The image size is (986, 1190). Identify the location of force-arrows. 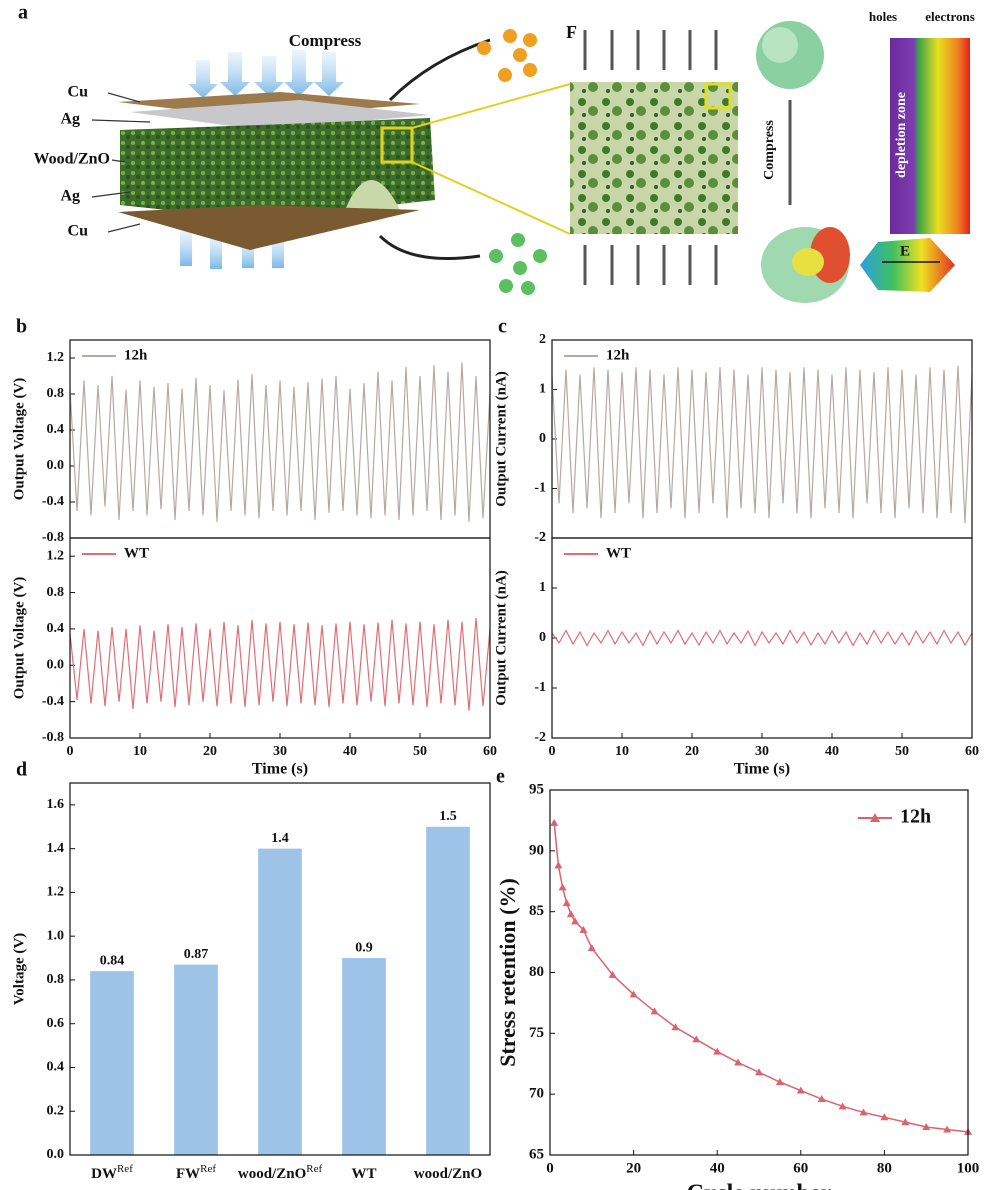
(650, 157).